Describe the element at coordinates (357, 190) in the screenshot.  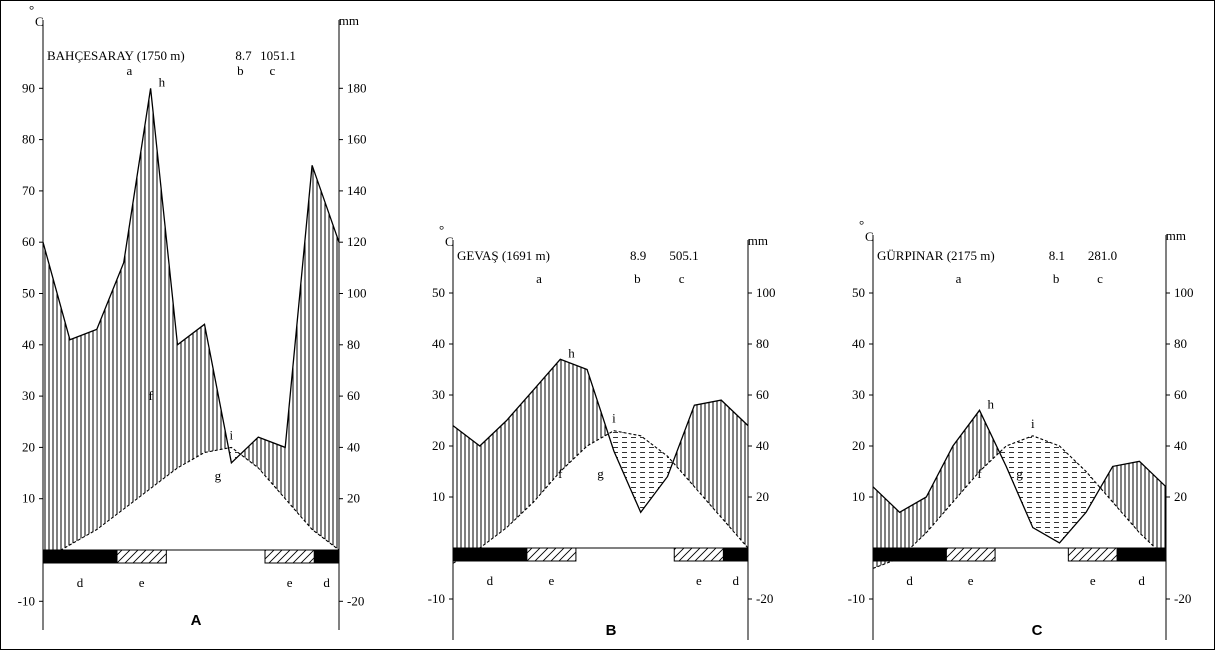
I see `precip-tick-label: 140` at that location.